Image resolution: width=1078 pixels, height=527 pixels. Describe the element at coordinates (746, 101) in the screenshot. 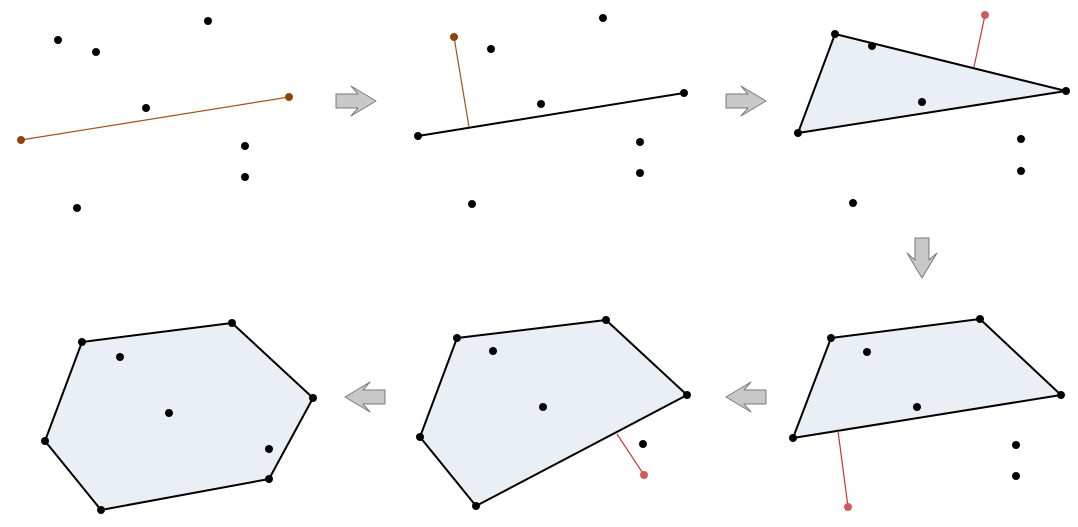

I see `arrow-right-2-icon` at that location.